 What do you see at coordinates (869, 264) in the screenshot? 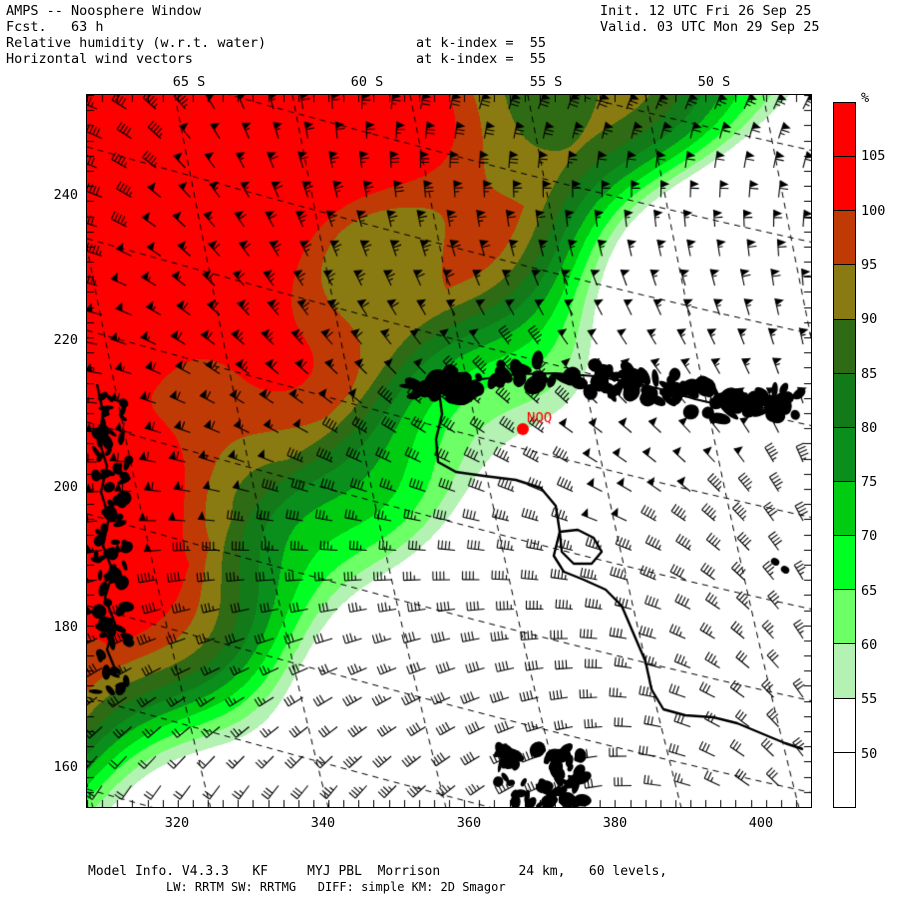
I see `colorbar-tick-95: 95` at bounding box center [869, 264].